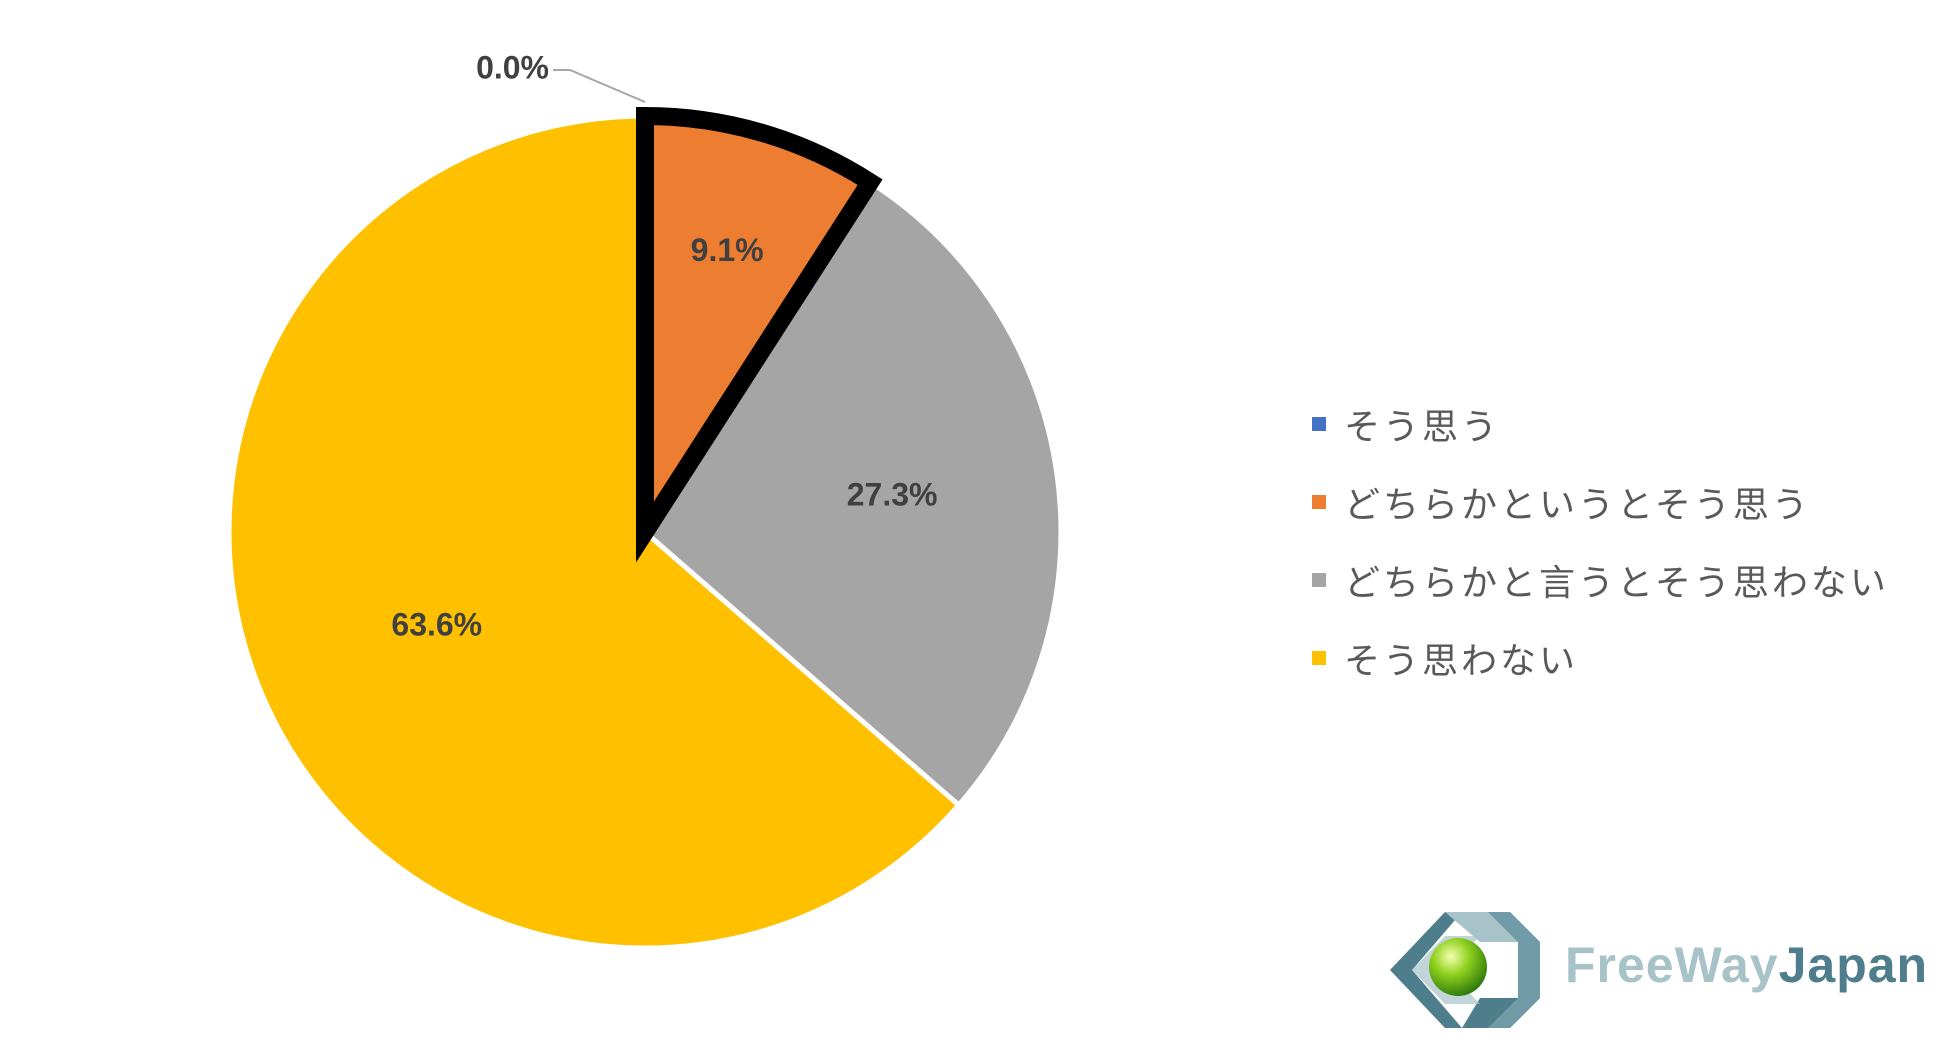 Image resolution: width=1950 pixels, height=1061 pixels. Describe the element at coordinates (727, 250) in the screenshot. I see `data-label-1: 9.1%` at that location.